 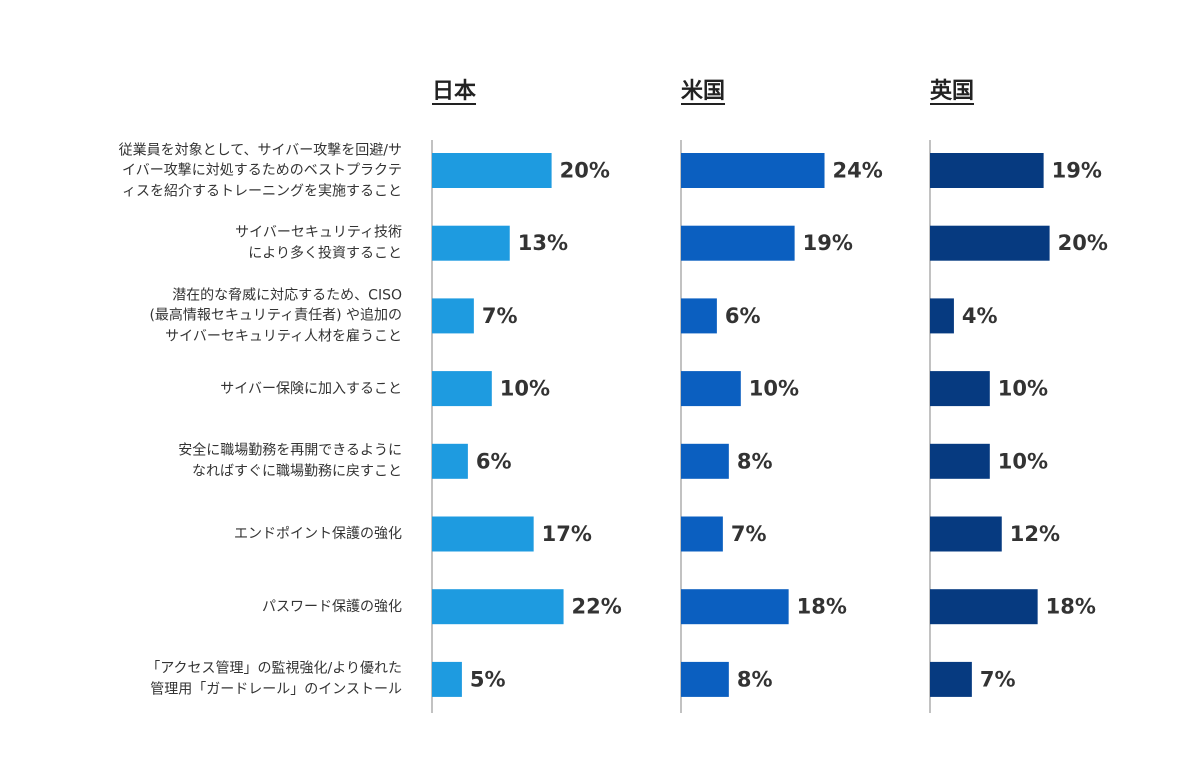 What do you see at coordinates (488, 679) in the screenshot?
I see `value-label: 5%` at bounding box center [488, 679].